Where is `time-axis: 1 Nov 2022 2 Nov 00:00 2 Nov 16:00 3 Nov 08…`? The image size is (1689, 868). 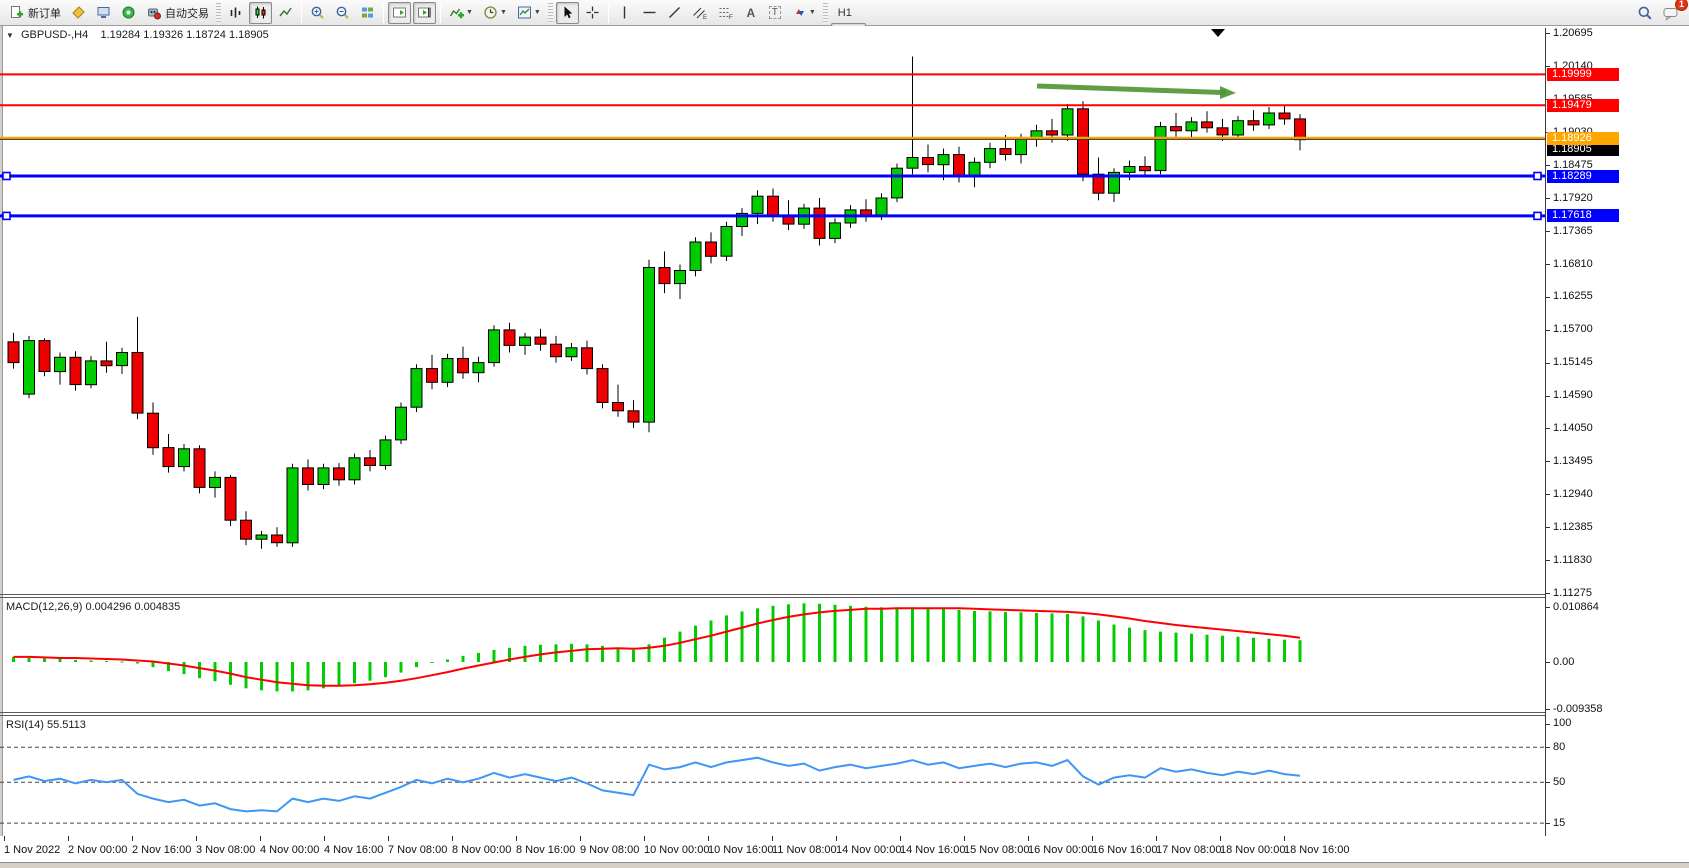
time-axis: 1 Nov 2022 2 Nov 00:00 2 Nov 16:00 3 Nov 08… is located at coordinates (844, 849).